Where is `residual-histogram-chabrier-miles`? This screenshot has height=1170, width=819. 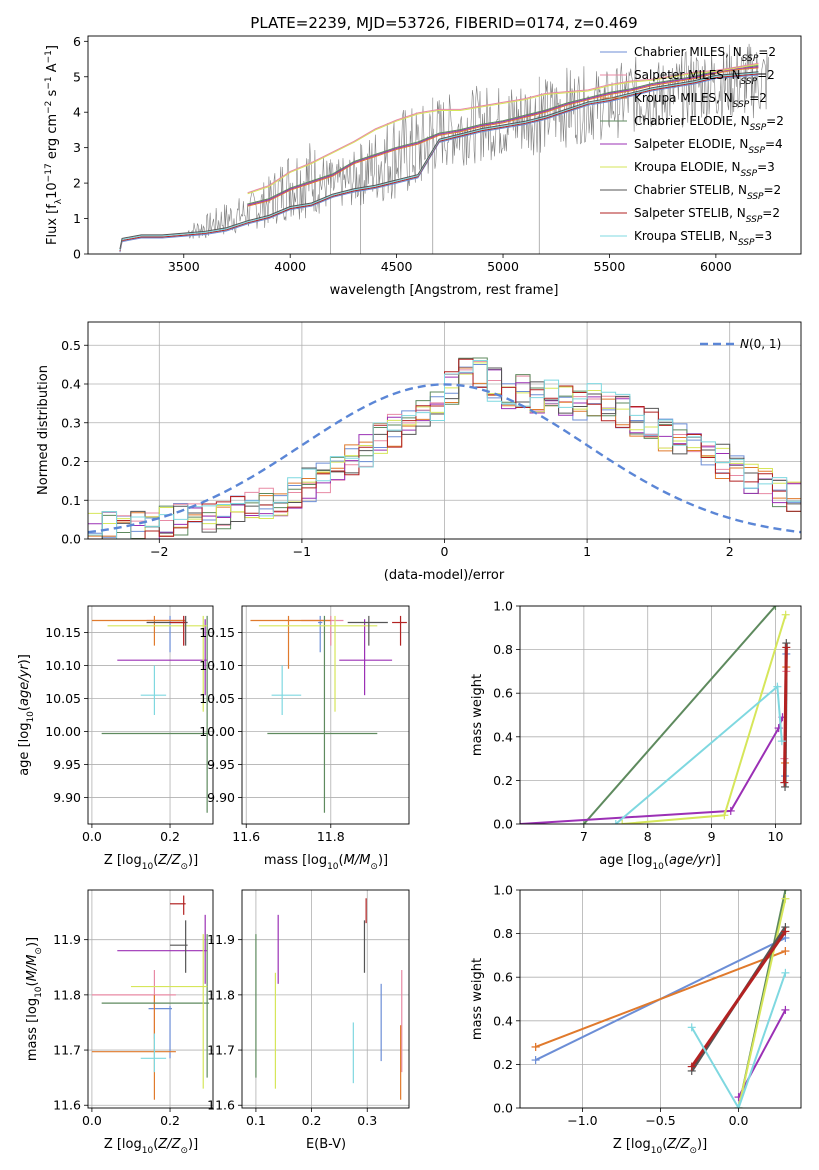 residual-histogram-chabrier-miles is located at coordinates (444, 451).